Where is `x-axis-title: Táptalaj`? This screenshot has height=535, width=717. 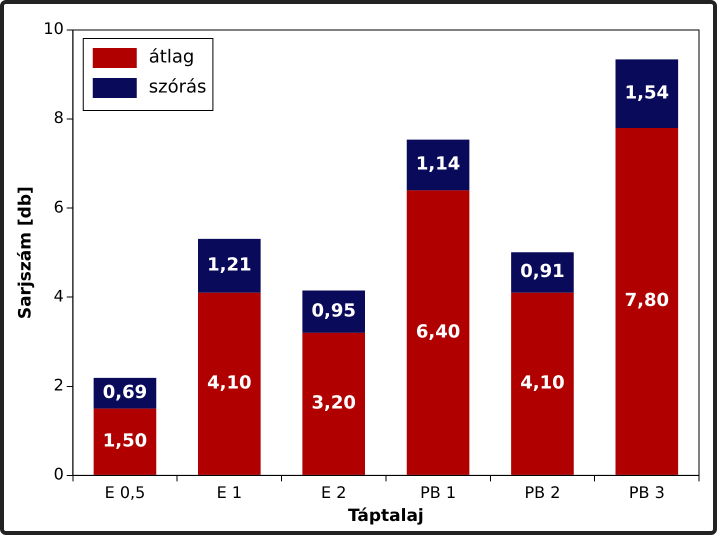
x-axis-title: Táptalaj is located at coordinates (386, 516).